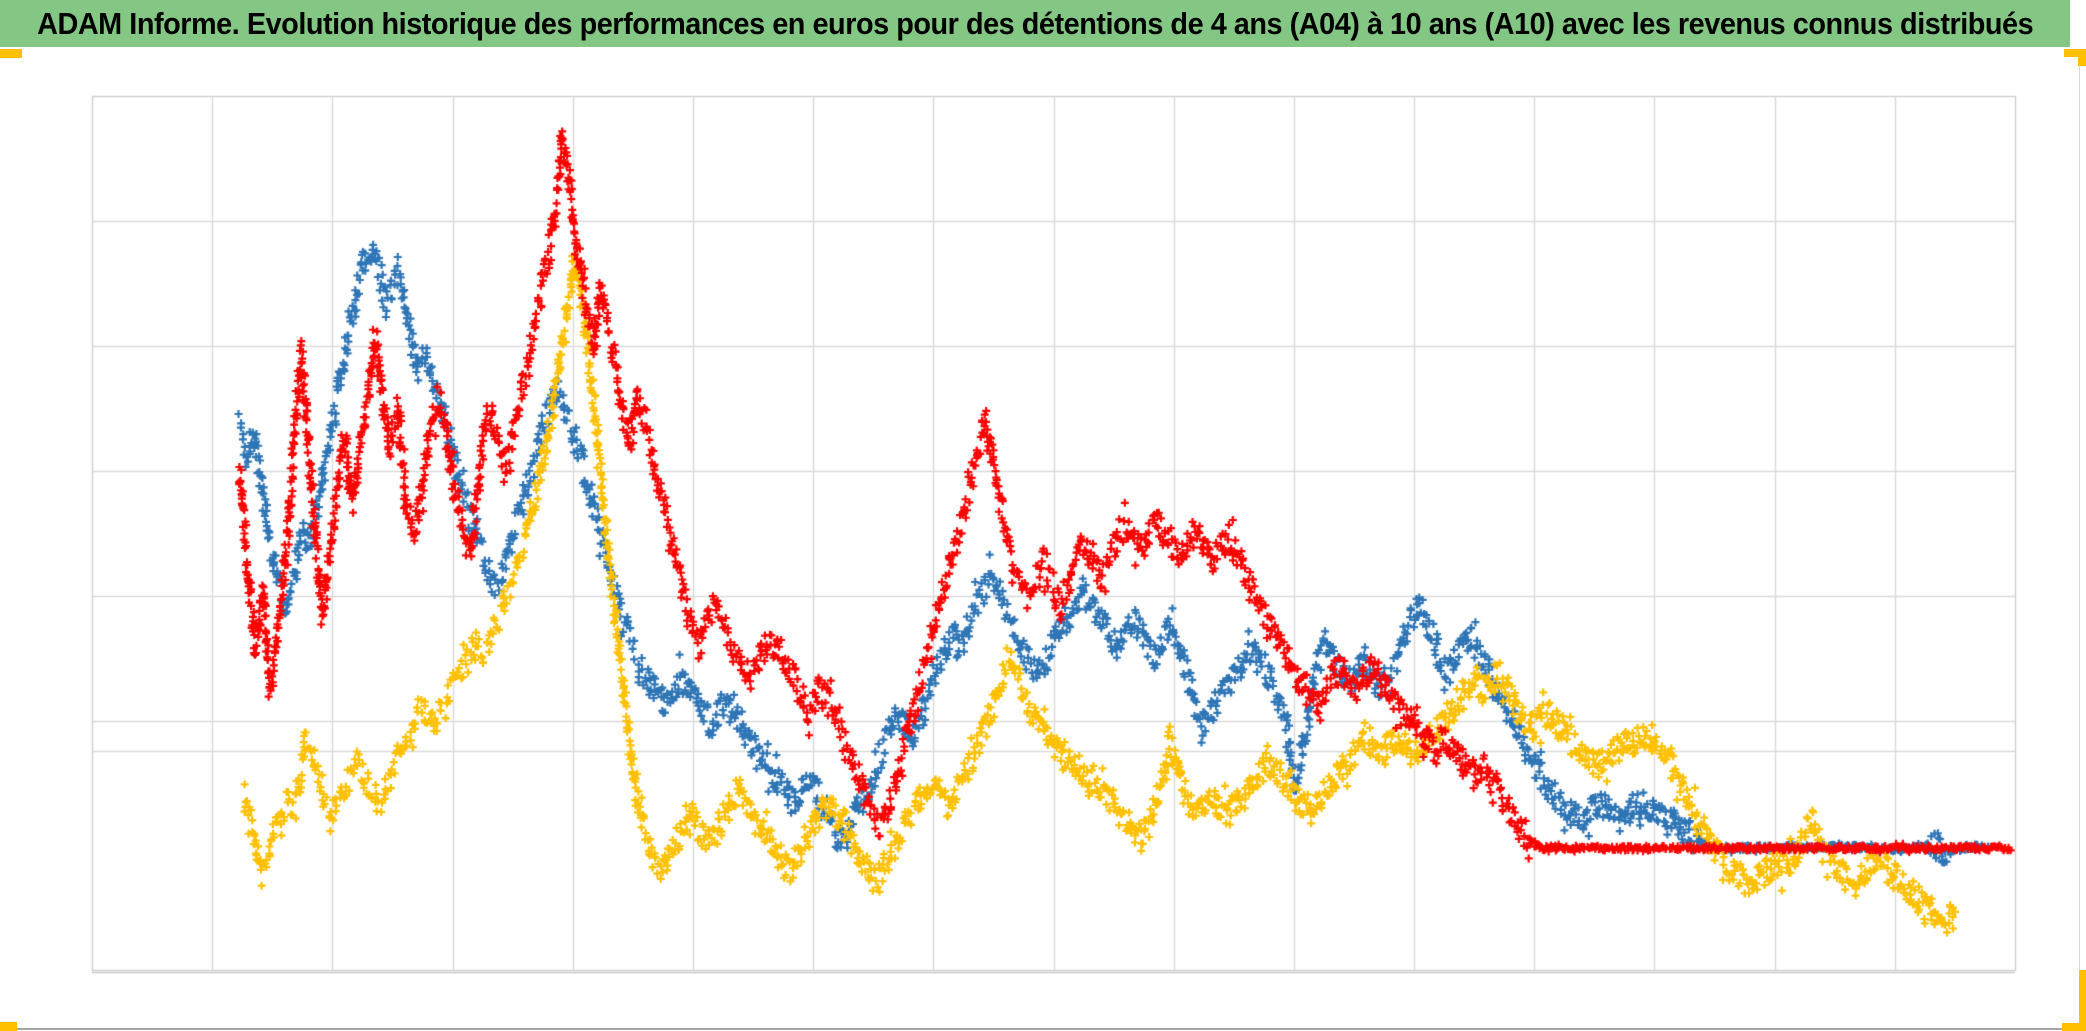  What do you see at coordinates (2082, 57) in the screenshot?
I see `selection-handle-top-right-edge` at bounding box center [2082, 57].